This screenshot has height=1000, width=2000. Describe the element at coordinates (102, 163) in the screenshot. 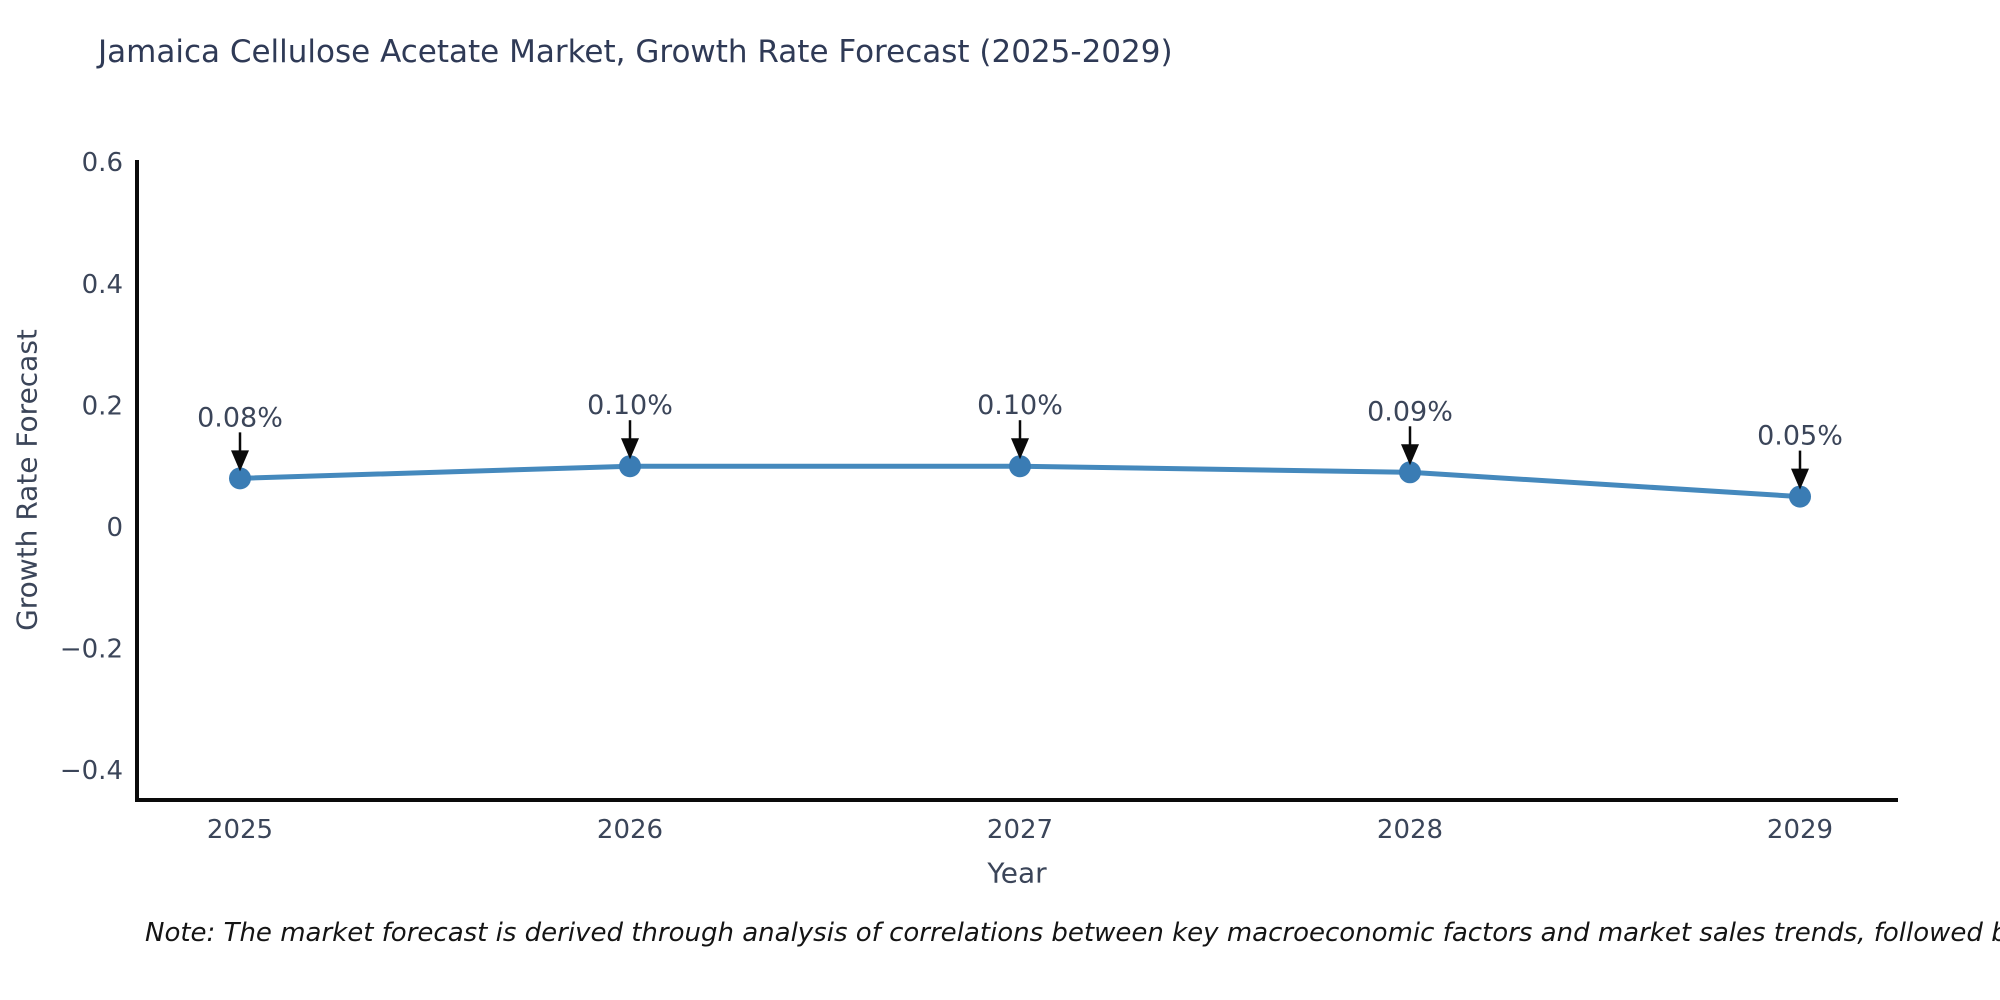

I see `y-tick-label: 0.6` at that location.